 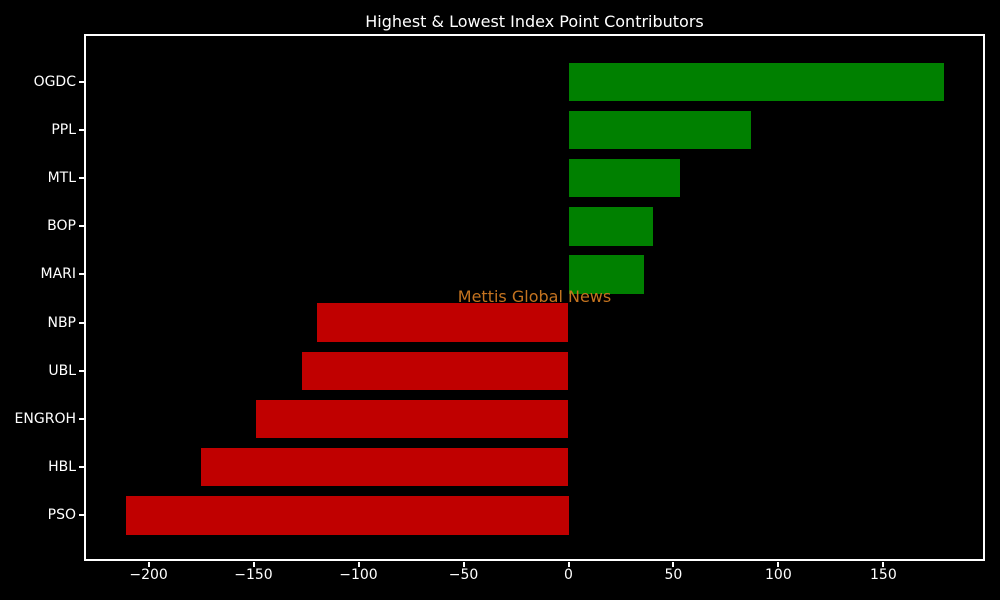 What do you see at coordinates (385, 467) in the screenshot?
I see `bar-hbl` at bounding box center [385, 467].